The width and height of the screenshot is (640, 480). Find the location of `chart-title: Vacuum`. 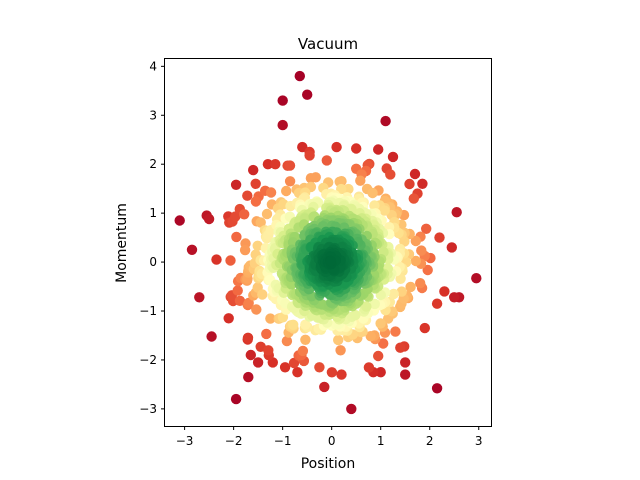

chart-title: Vacuum is located at coordinates (328, 44).